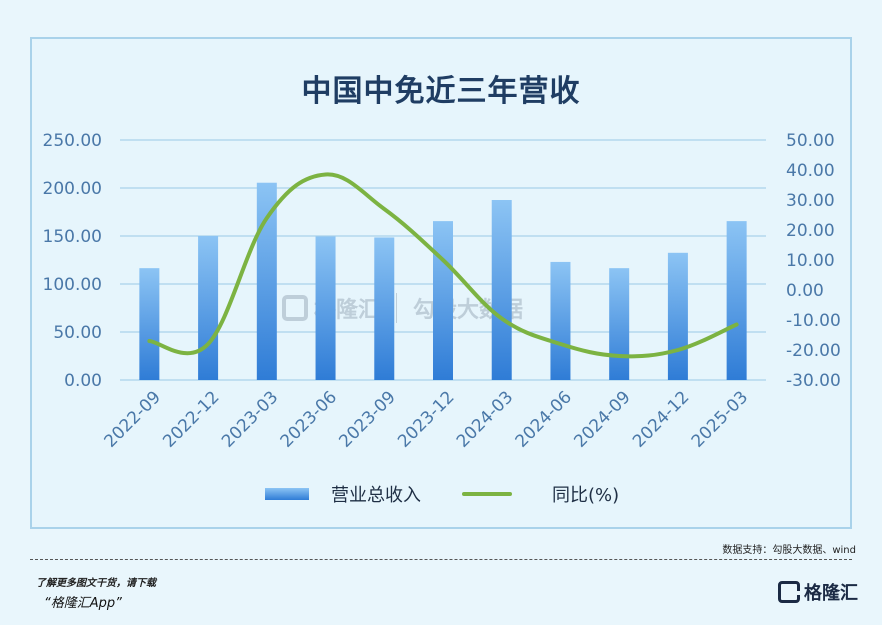 This screenshot has height=625, width=882. I want to click on y-left-tick-label: 100.00, so click(72, 285).